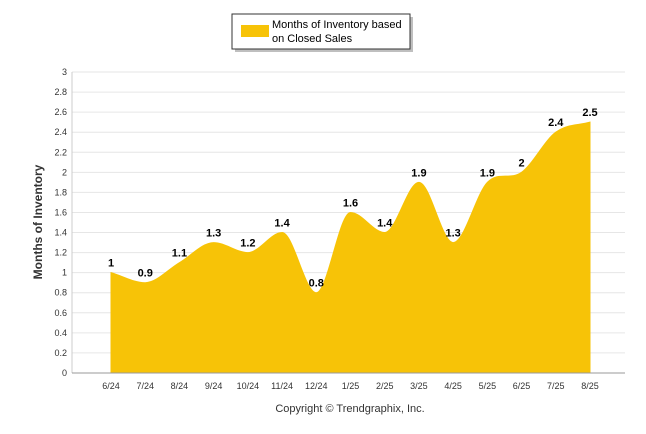 The image size is (646, 434). I want to click on y-tick-label: 2.4, so click(60, 132).